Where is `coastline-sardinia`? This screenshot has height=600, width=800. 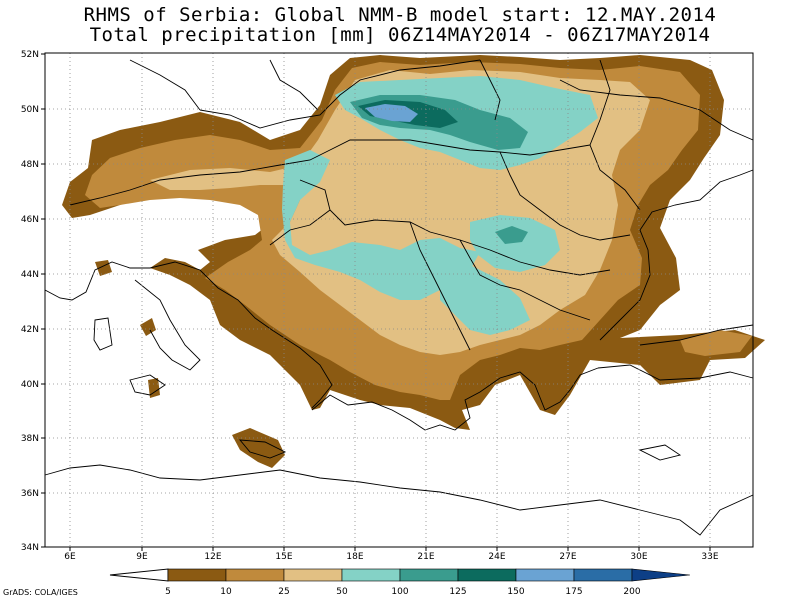 coastline-sardinia is located at coordinates (103, 334).